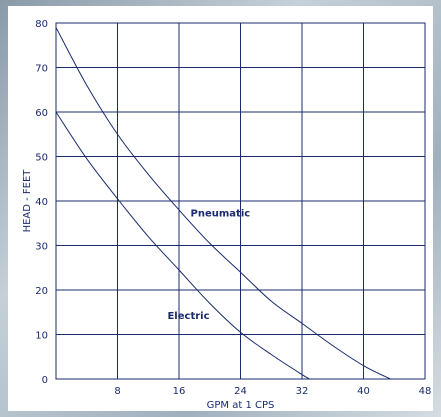  Describe the element at coordinates (240, 391) in the screenshot. I see `x-tick-label-24: 24` at that location.